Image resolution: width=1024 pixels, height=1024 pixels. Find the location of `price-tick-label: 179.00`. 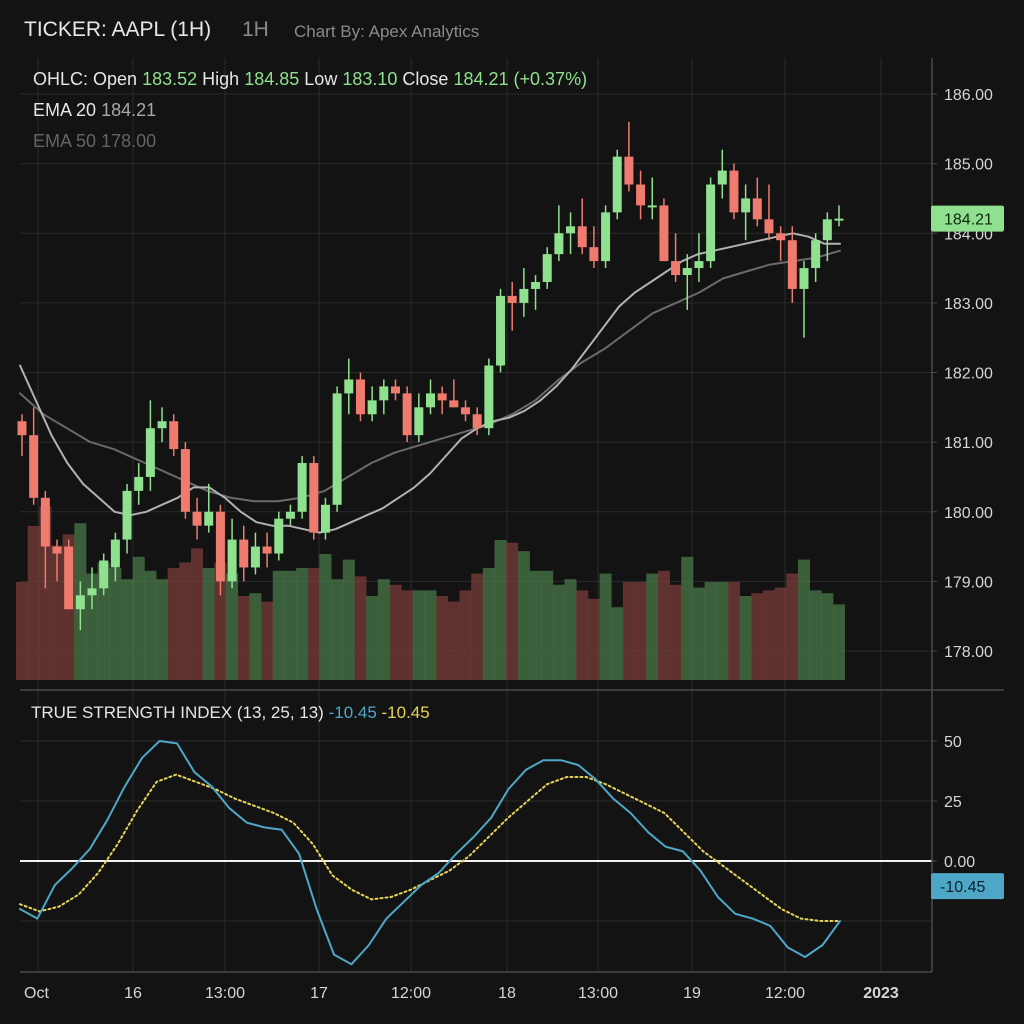

price-tick-label: 179.00 is located at coordinates (968, 582).